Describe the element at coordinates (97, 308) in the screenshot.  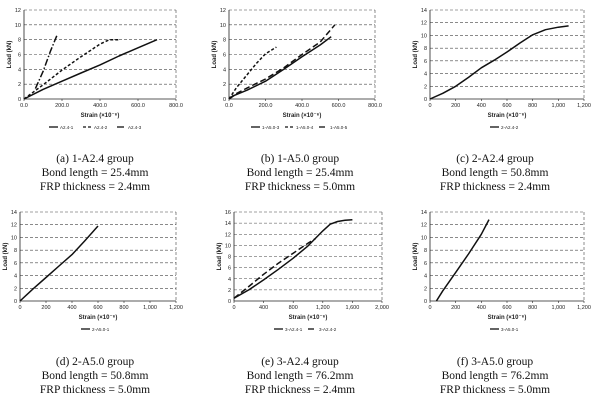
I see `x-tick-label: 600` at that location.